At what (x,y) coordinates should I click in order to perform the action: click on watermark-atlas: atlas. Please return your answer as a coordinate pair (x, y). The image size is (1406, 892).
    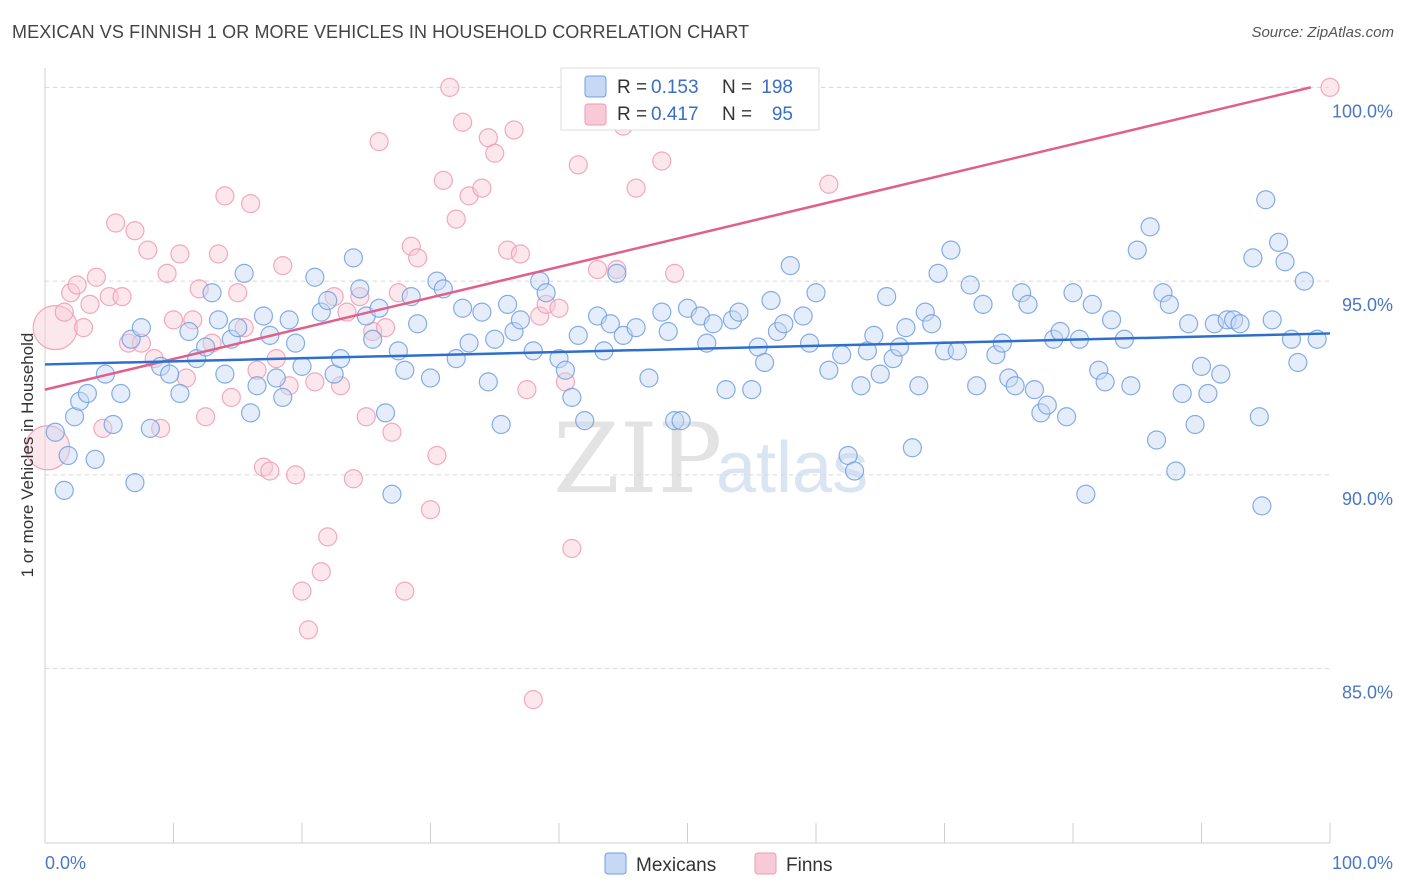
    Looking at the image, I should click on (792, 468).